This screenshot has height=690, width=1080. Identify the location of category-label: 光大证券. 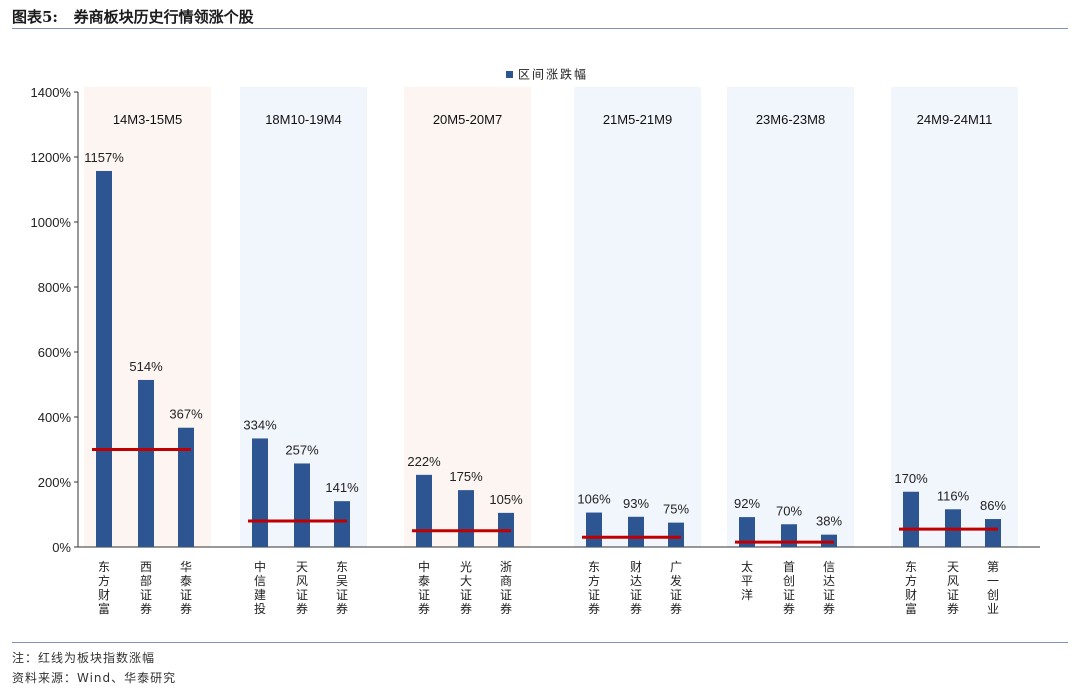
(466, 588).